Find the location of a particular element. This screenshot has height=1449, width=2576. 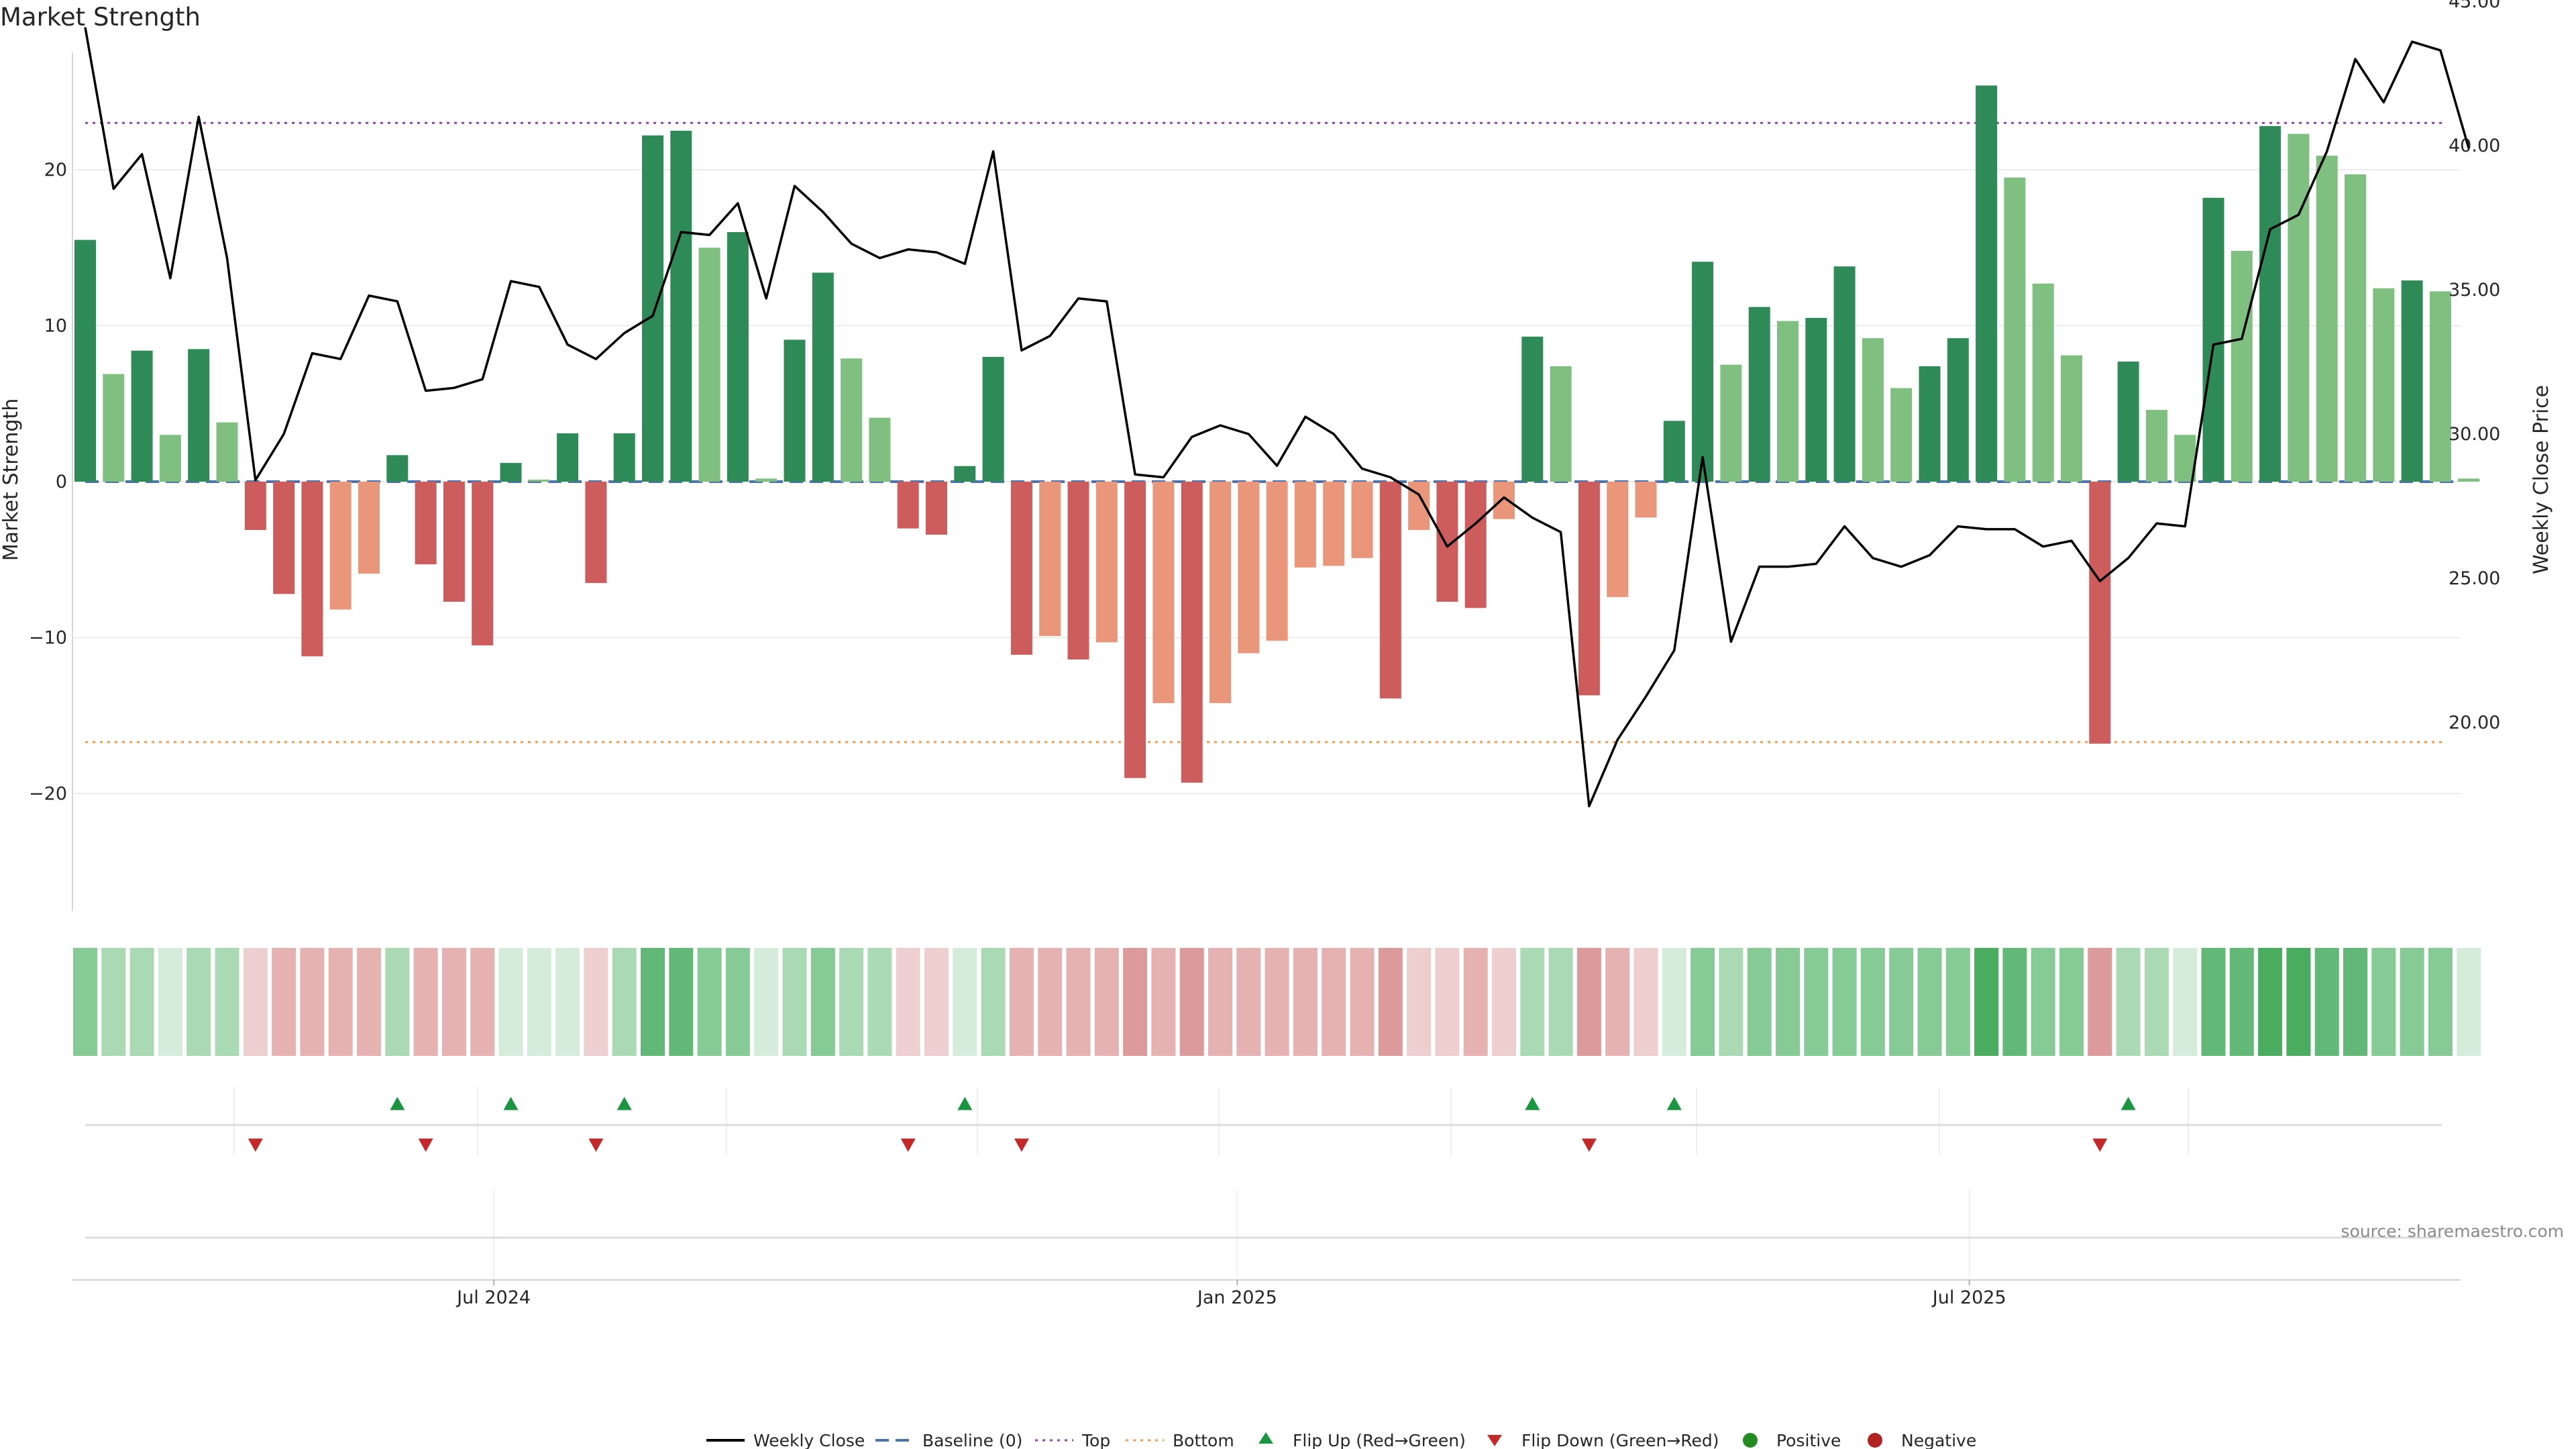

strength-heat-strip is located at coordinates (1277, 1002).